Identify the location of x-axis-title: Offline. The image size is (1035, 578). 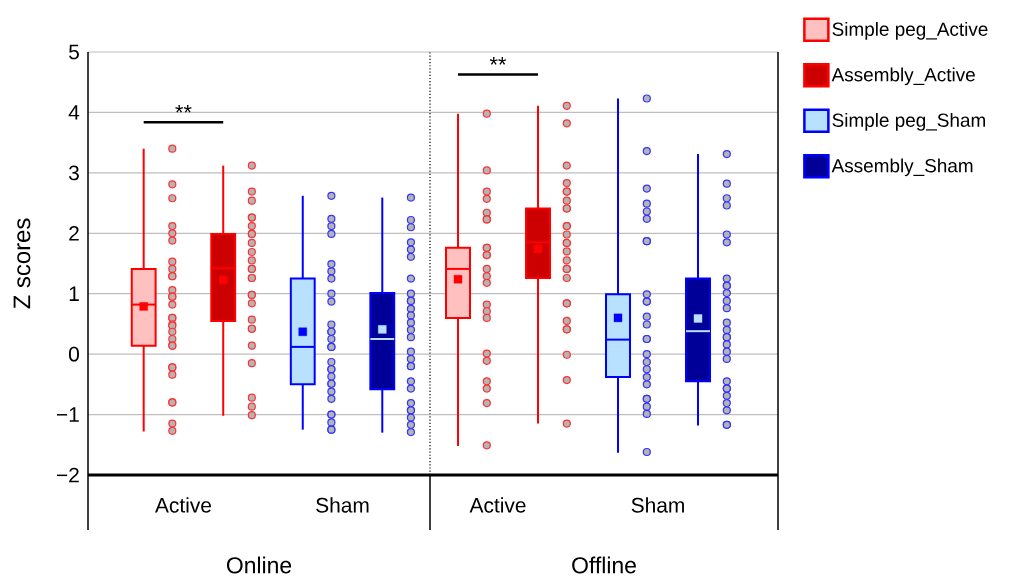
(604, 565).